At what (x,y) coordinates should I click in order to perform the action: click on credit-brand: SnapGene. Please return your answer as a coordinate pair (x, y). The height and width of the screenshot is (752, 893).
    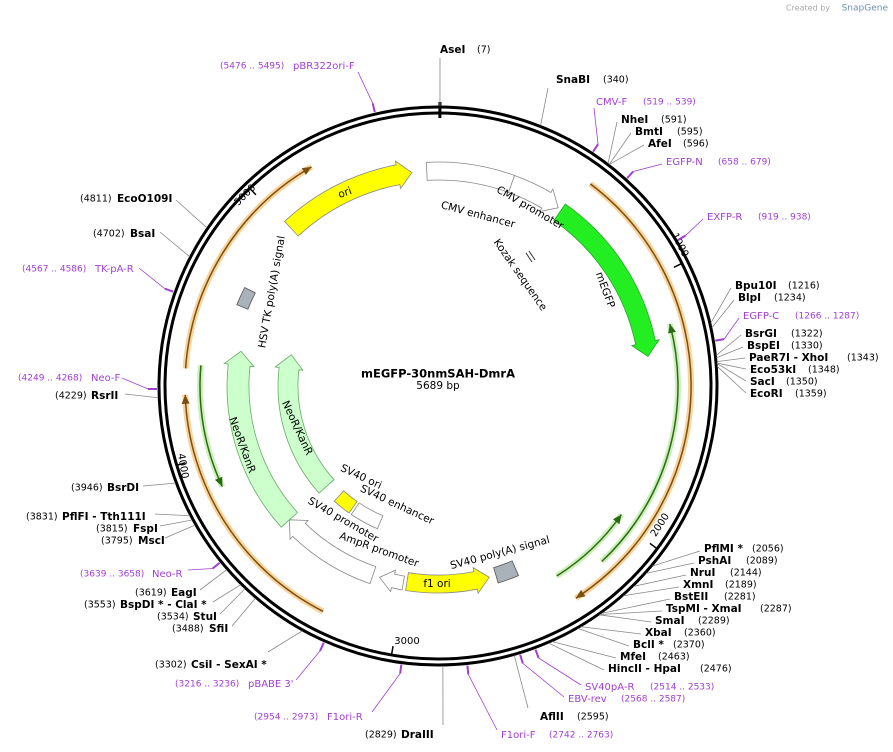
    Looking at the image, I should click on (865, 9).